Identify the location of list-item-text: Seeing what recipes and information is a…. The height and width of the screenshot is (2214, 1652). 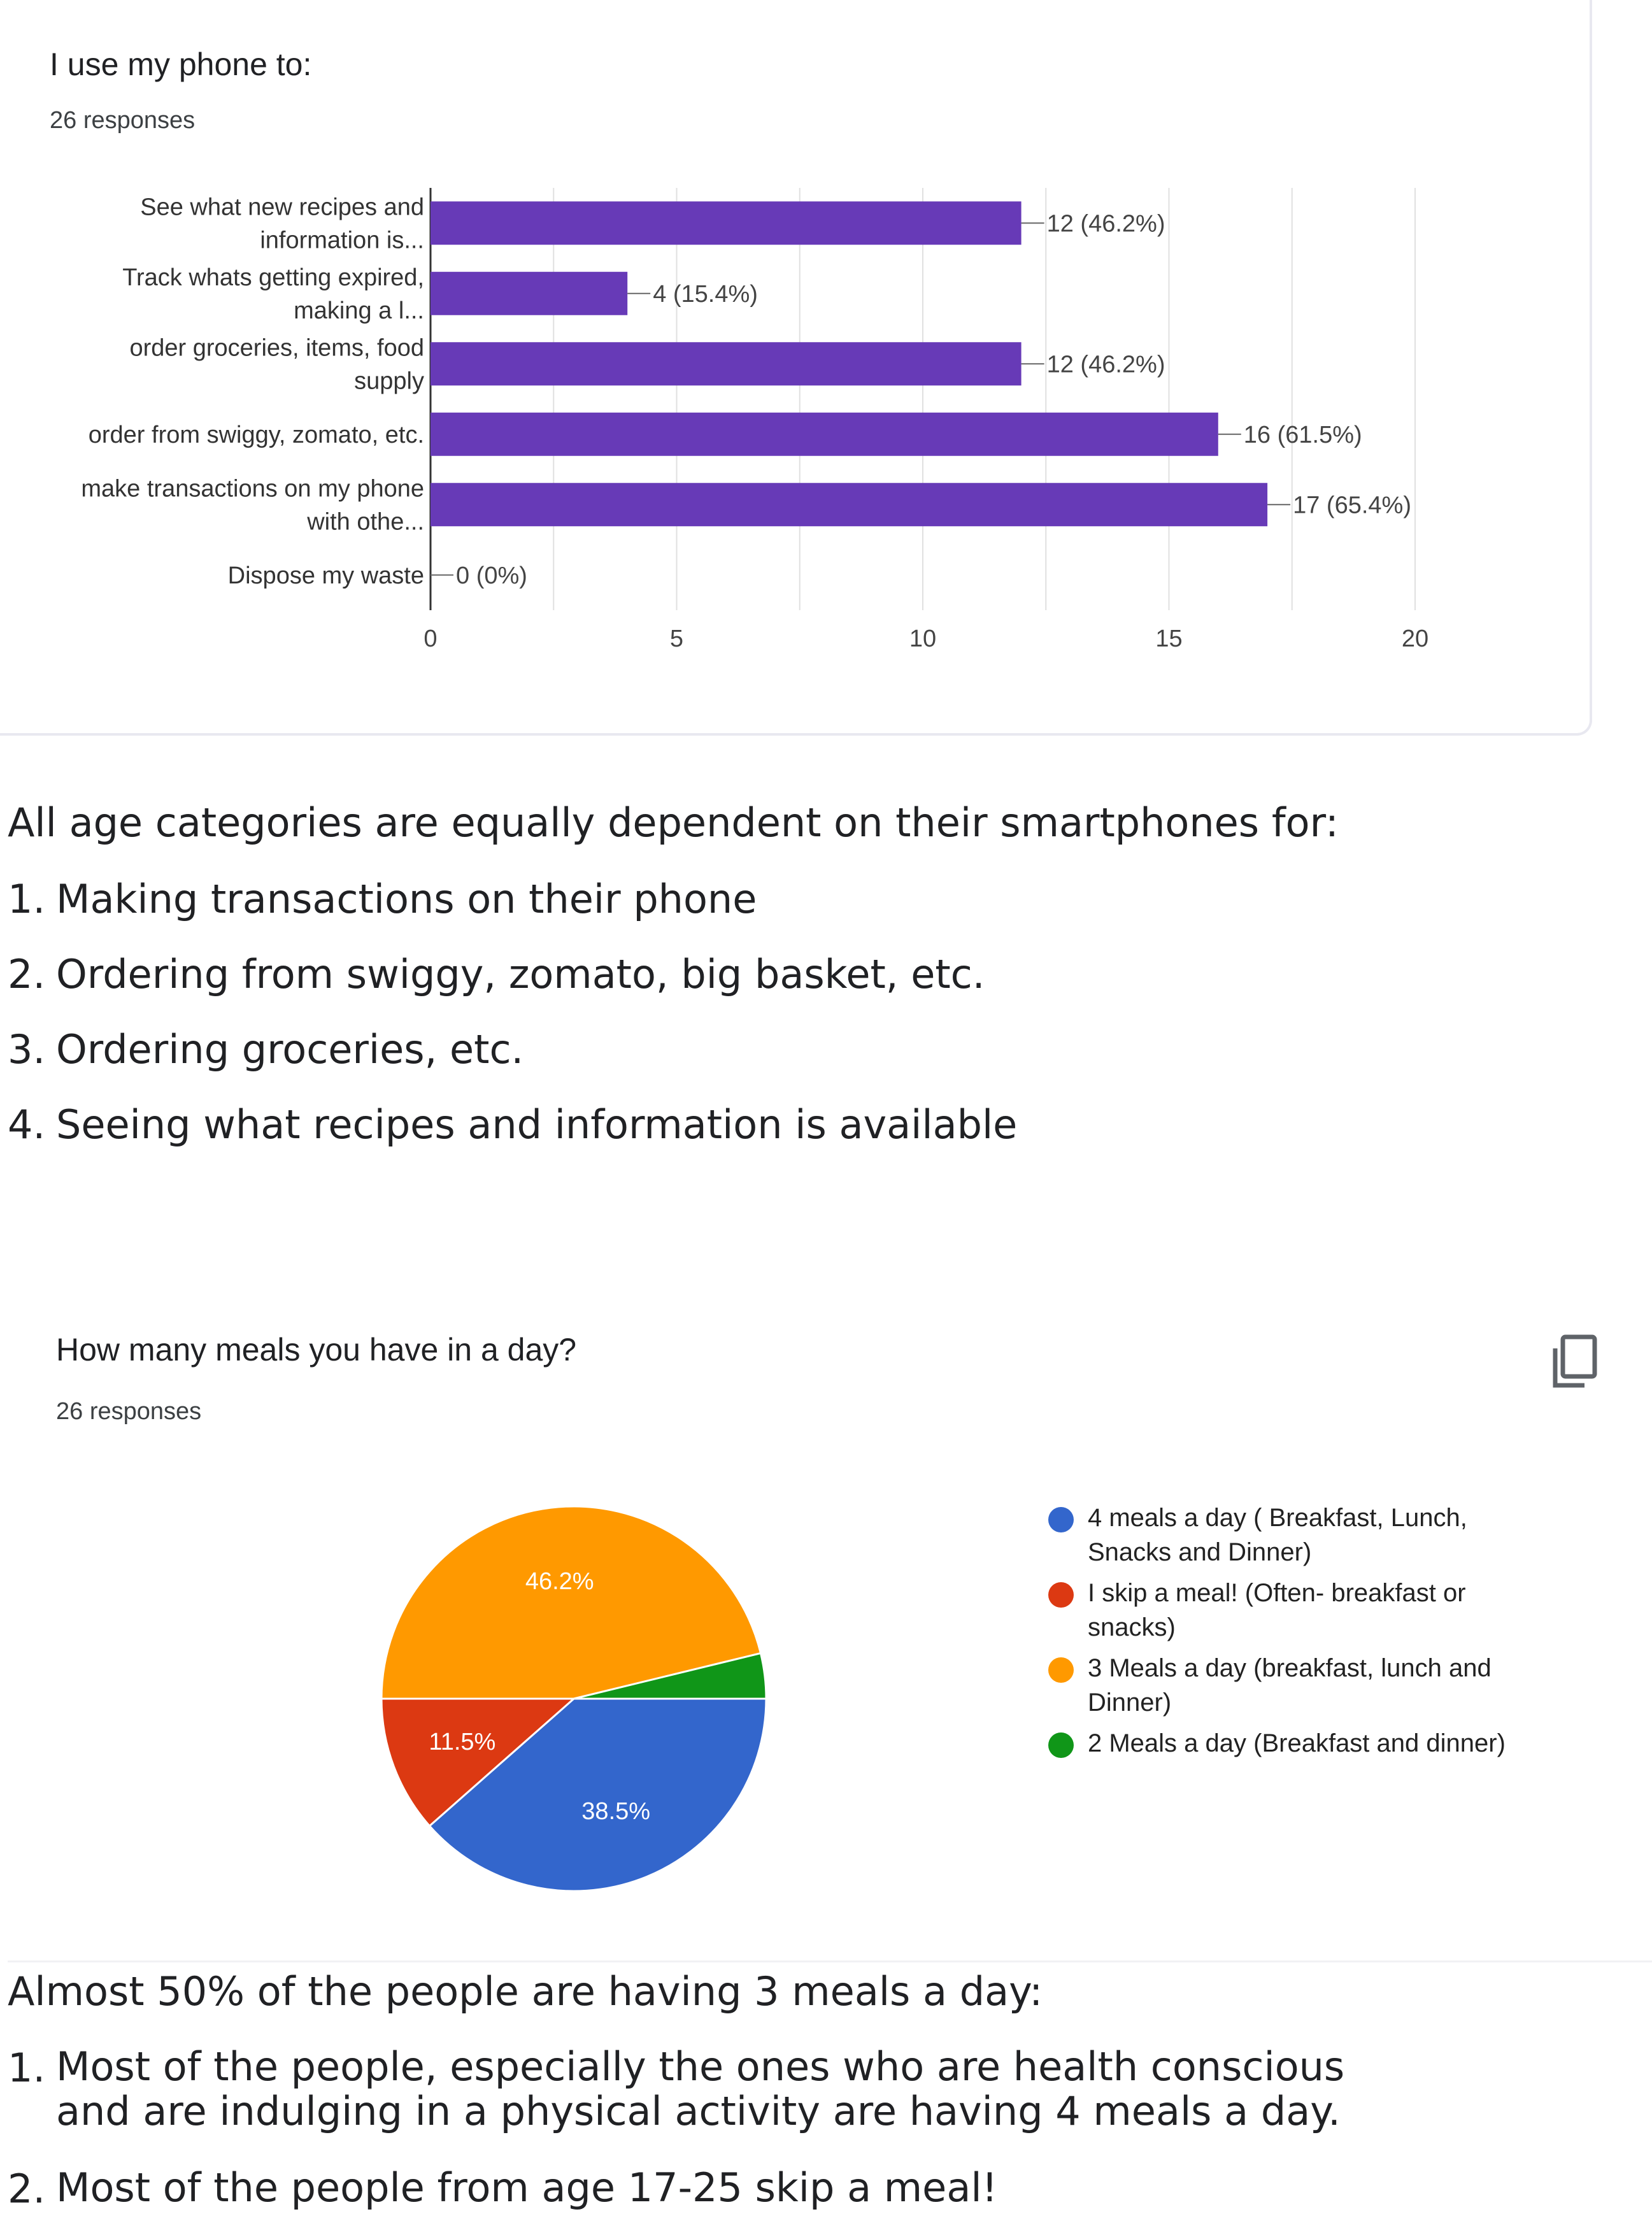
(537, 1124).